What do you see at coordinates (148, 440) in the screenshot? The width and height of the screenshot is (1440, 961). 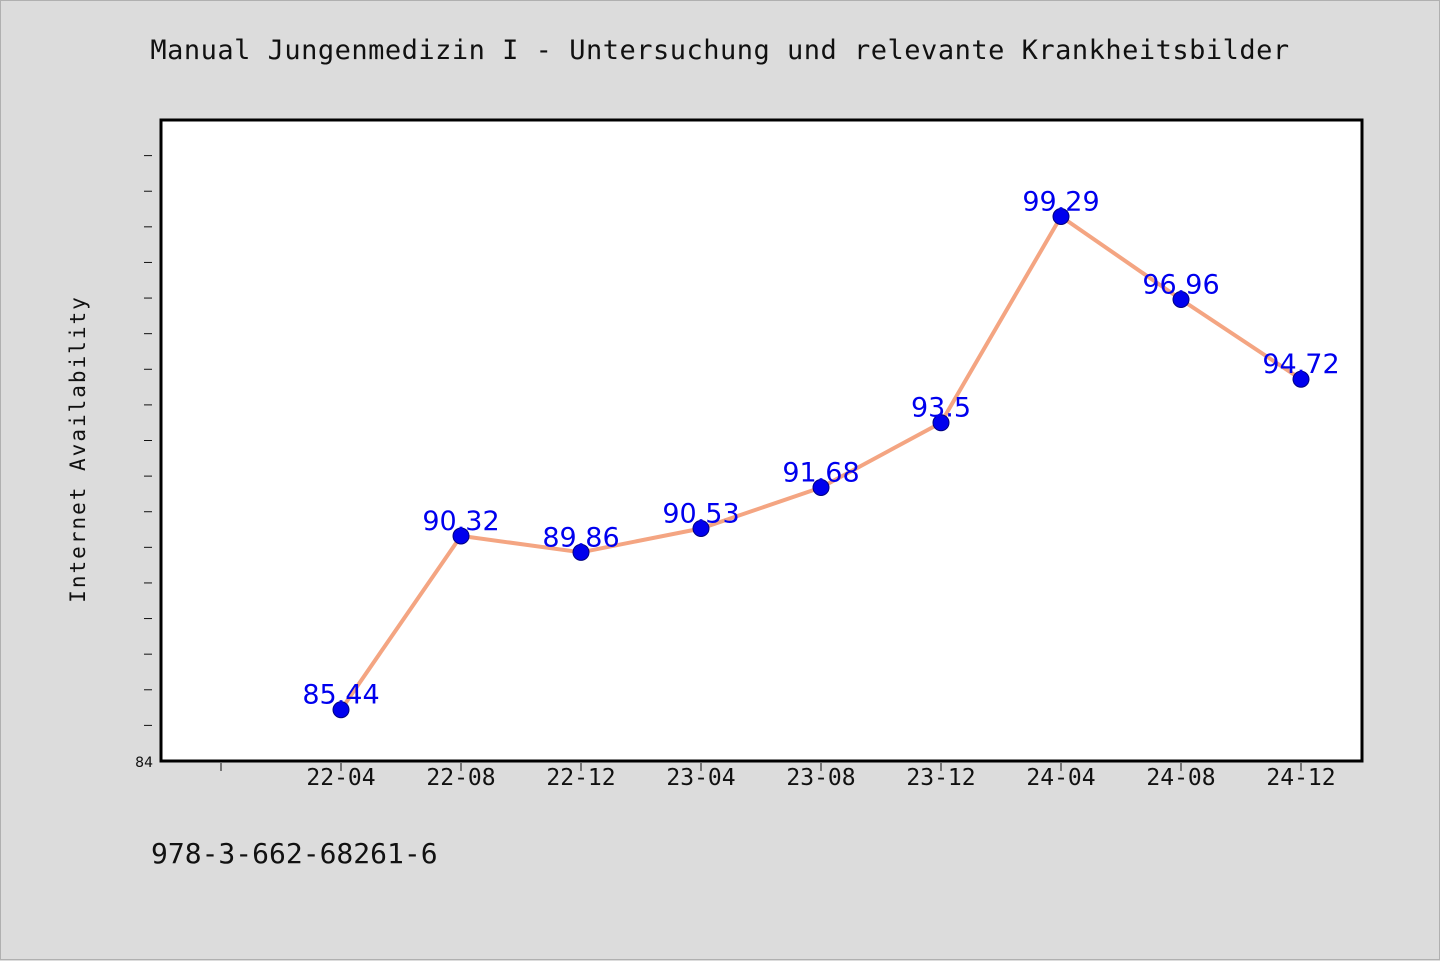 I see `y-axis-ticks` at bounding box center [148, 440].